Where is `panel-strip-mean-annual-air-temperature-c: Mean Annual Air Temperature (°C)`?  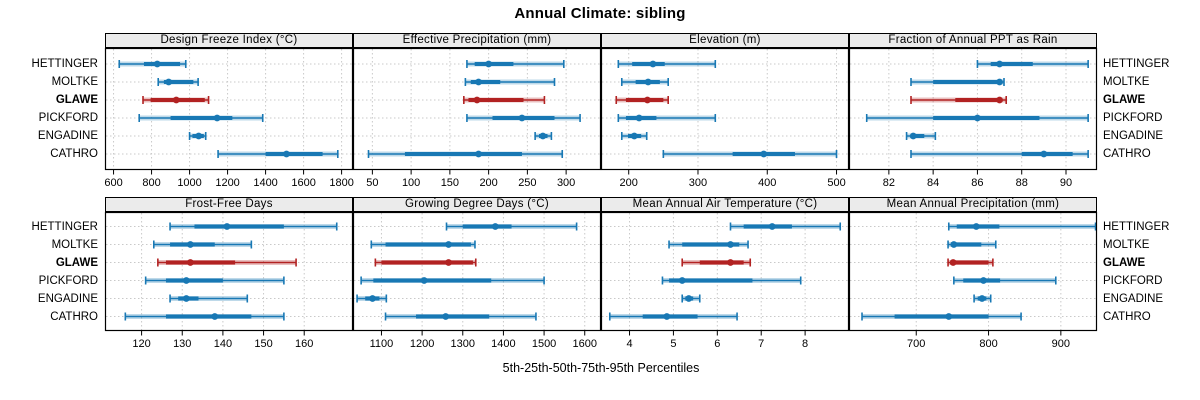
panel-strip-mean-annual-air-temperature-c: Mean Annual Air Temperature (°C) is located at coordinates (725, 204).